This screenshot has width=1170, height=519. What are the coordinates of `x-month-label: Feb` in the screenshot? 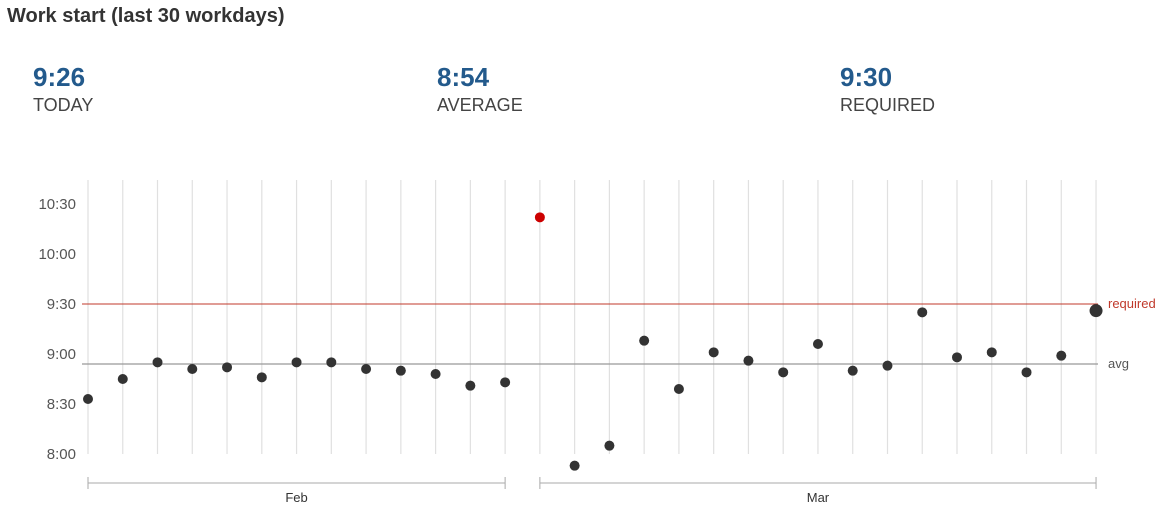 It's located at (296, 497).